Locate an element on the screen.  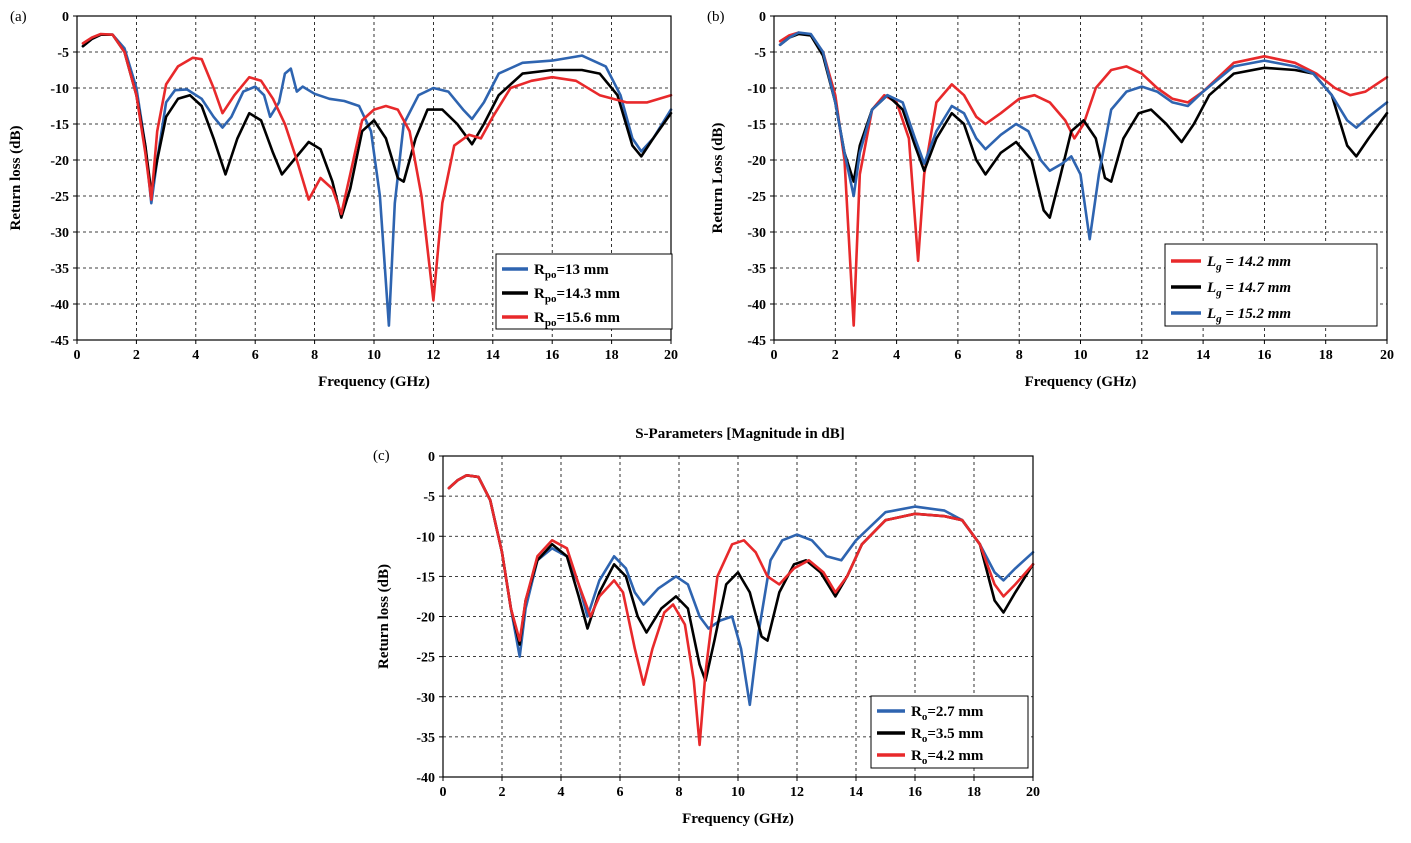
legend-label-1: Rpo=13 mm is located at coordinates (571, 271).